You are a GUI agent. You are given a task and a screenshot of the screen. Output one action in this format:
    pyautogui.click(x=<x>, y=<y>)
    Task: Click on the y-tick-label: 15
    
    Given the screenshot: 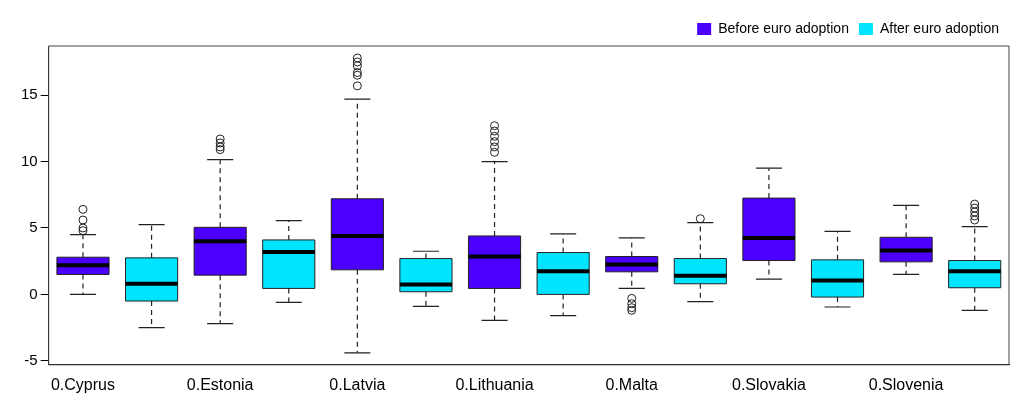 What is the action you would take?
    pyautogui.click(x=29, y=94)
    